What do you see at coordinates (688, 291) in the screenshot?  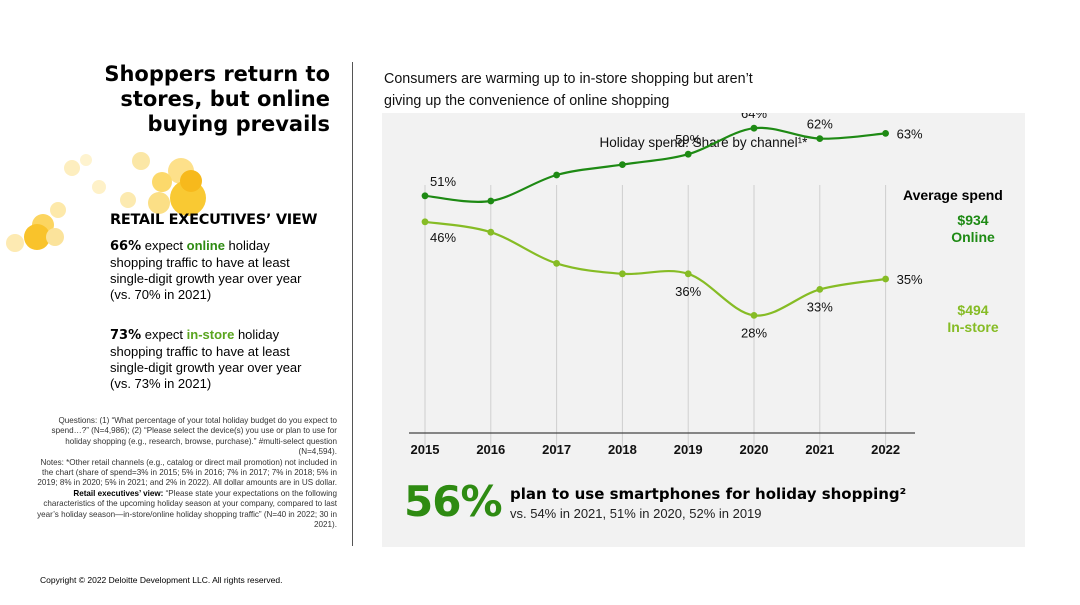 I see `data-label: 36%` at bounding box center [688, 291].